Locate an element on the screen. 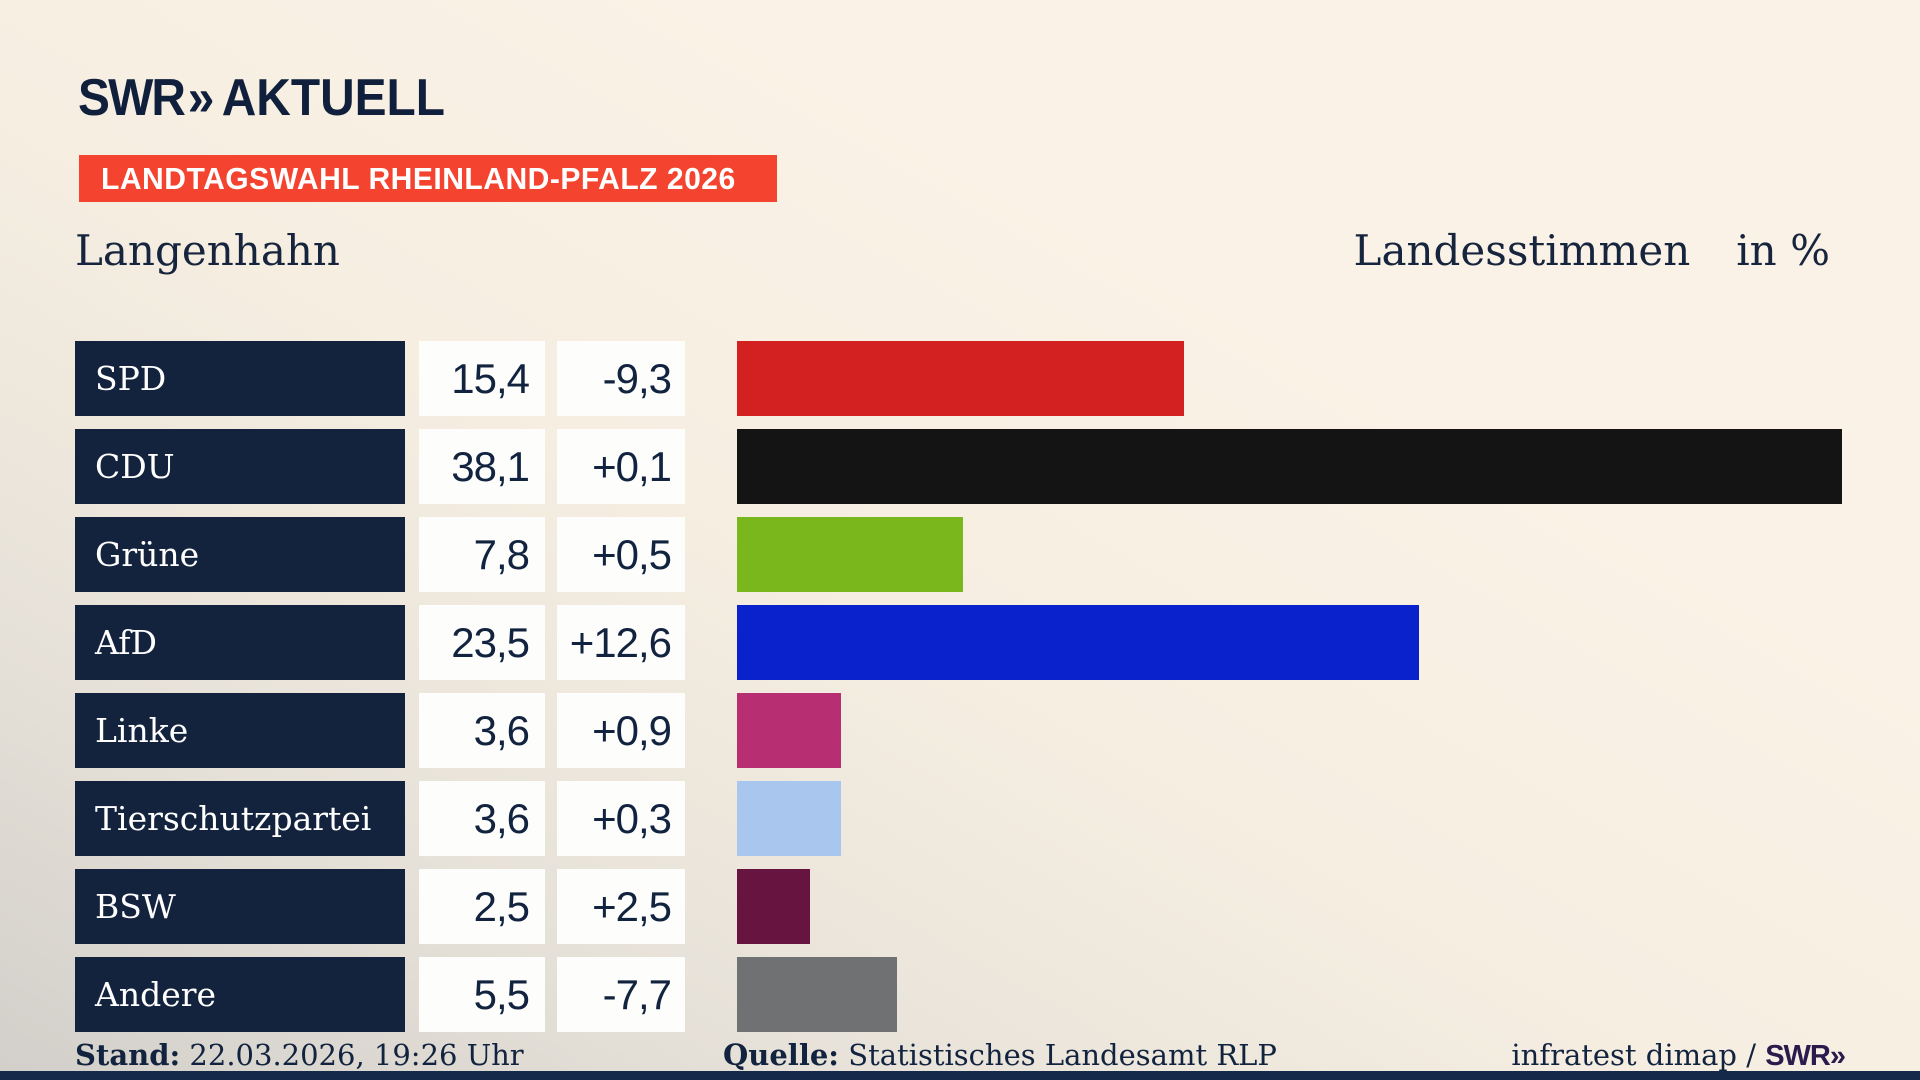 The image size is (1920, 1080). result-value: 38,1 is located at coordinates (482, 466).